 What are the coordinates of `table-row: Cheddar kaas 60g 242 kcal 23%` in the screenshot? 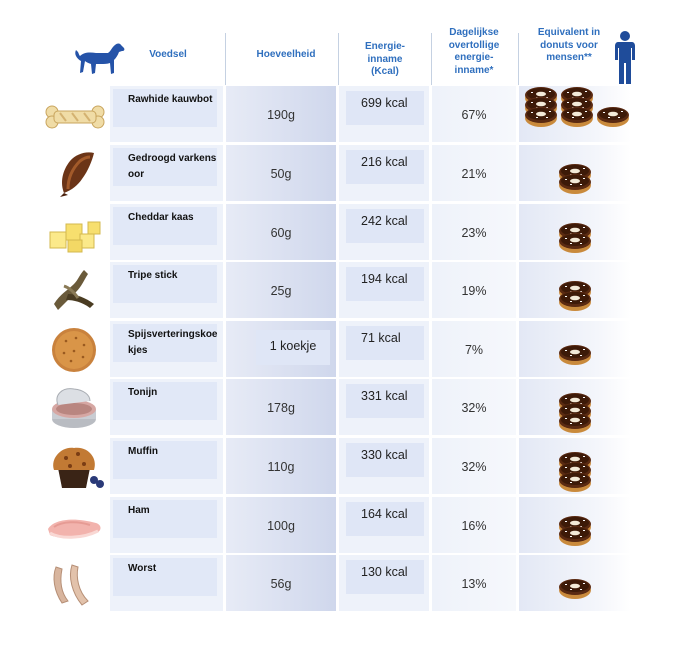 It's located at (338, 232).